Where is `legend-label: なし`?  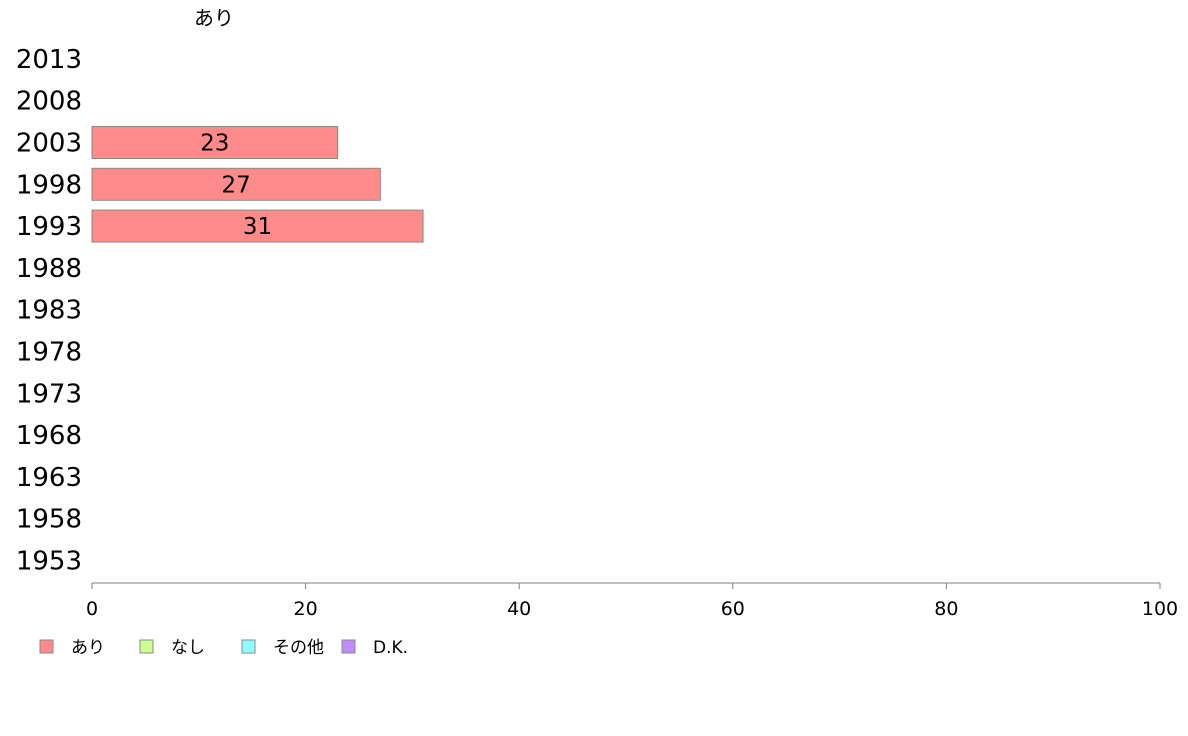
legend-label: なし is located at coordinates (188, 648).